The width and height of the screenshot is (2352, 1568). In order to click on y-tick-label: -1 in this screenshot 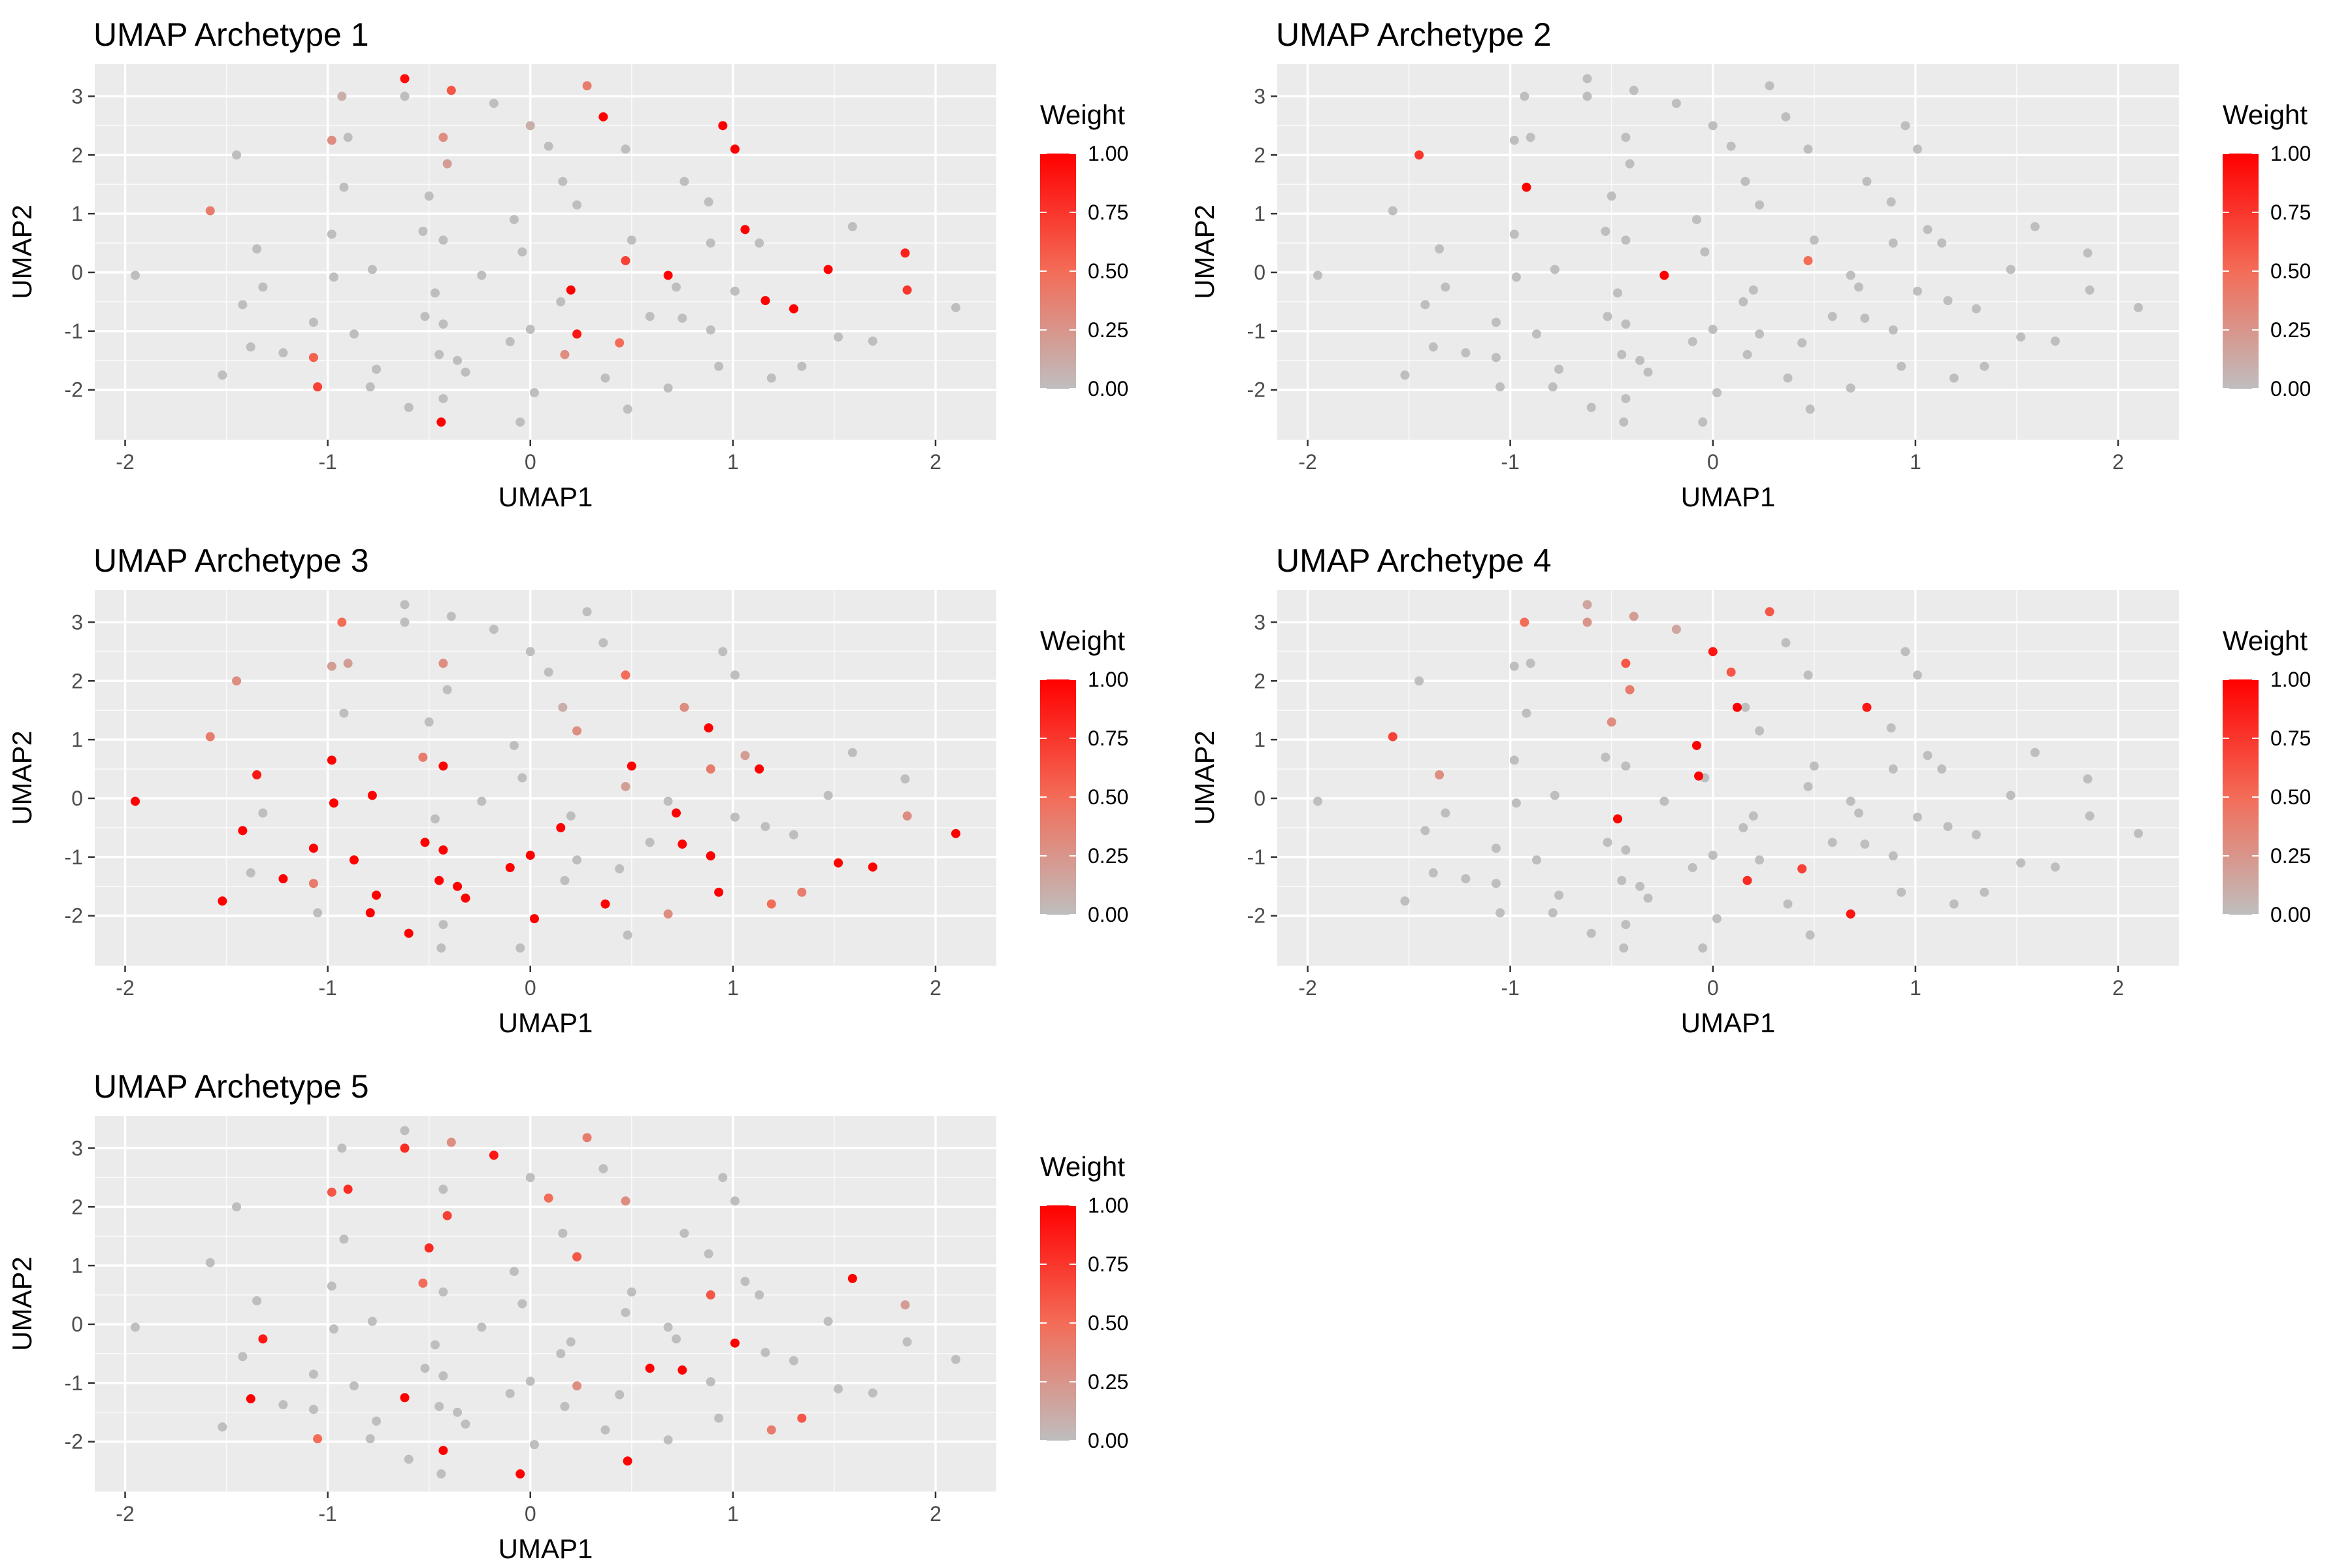, I will do `click(1256, 331)`.